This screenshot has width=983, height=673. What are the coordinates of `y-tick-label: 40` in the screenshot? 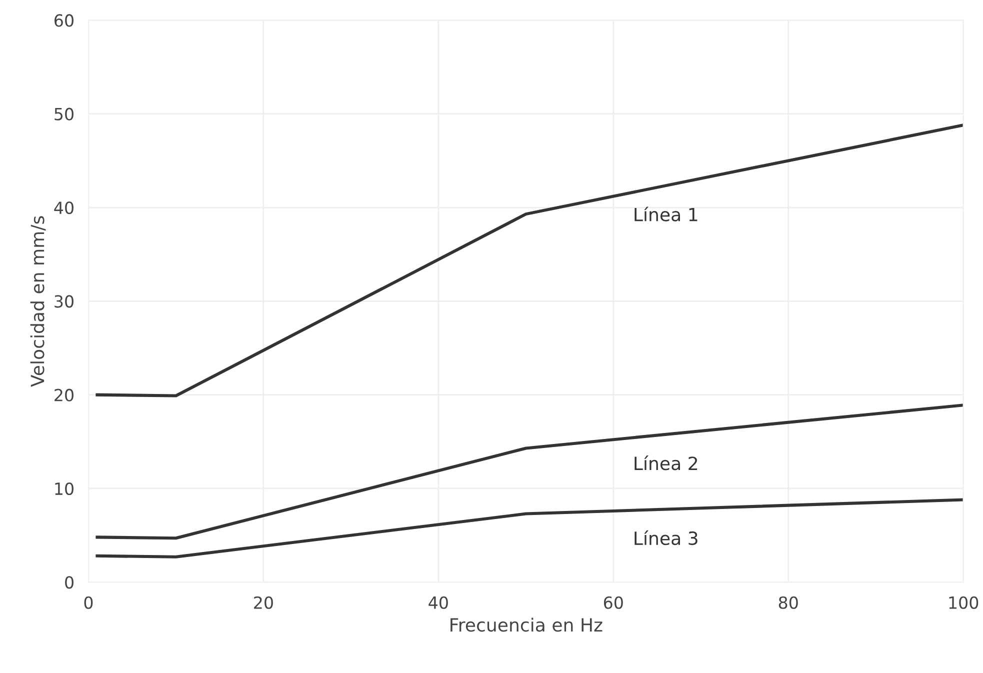 It's located at (64, 207).